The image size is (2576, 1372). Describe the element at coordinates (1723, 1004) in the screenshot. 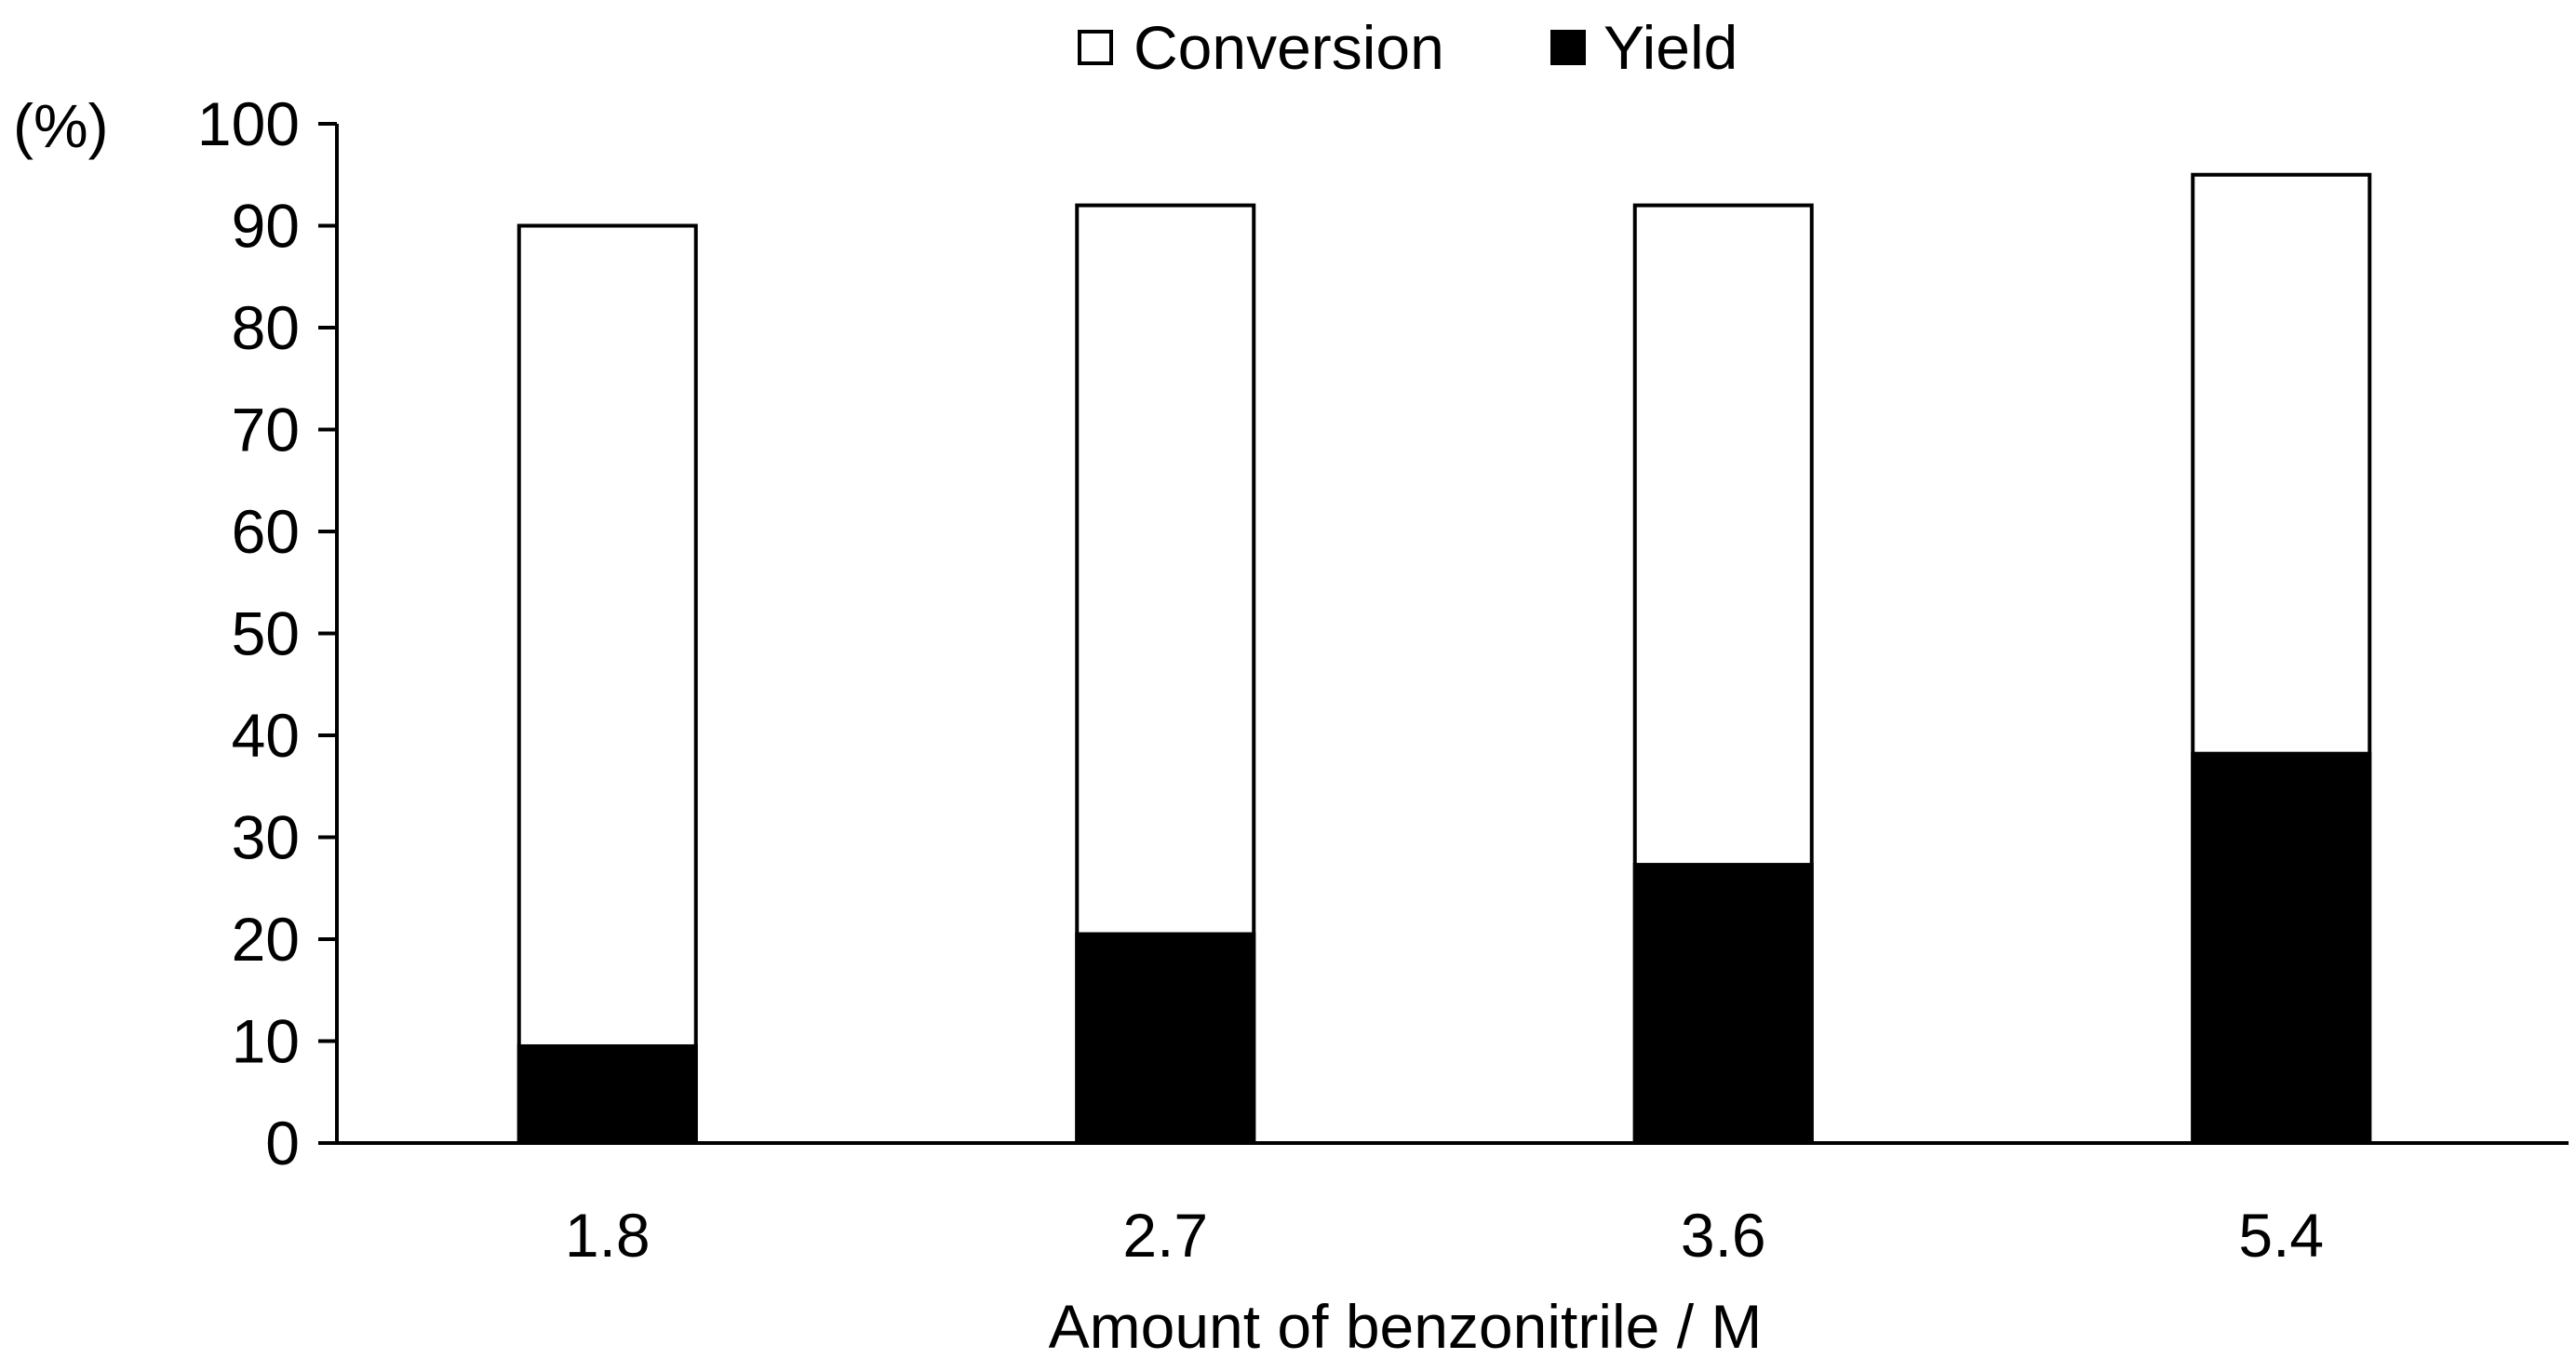

I see `bar-yield-3.6` at that location.